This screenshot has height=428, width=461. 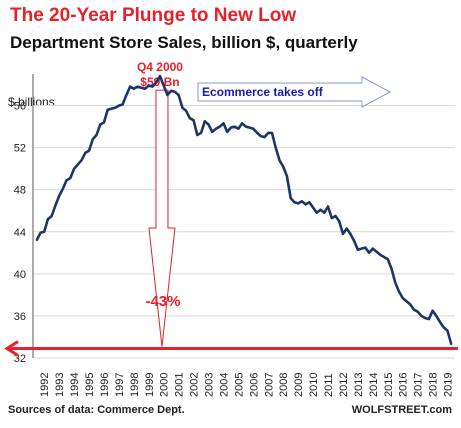 I want to click on x-tick-label: 2003, so click(x=210, y=385).